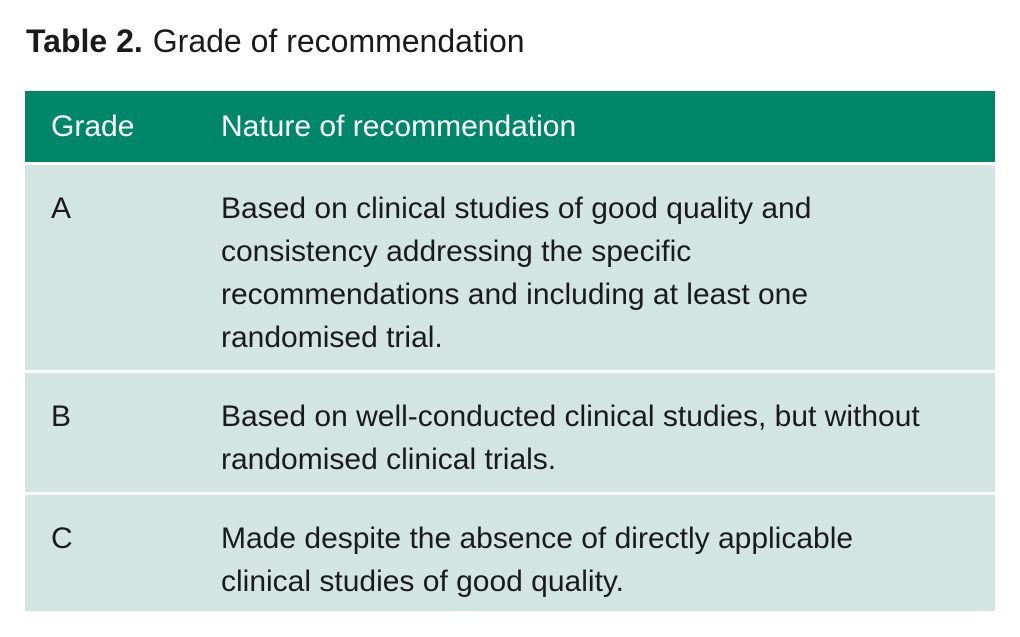 The image size is (1020, 637). What do you see at coordinates (338, 41) in the screenshot?
I see `table-title: Grade of recommendation` at bounding box center [338, 41].